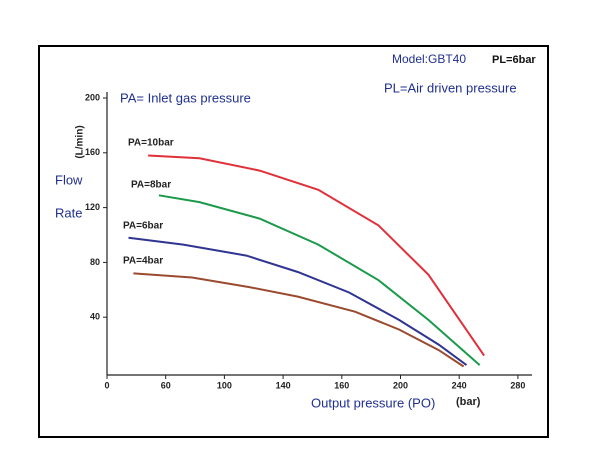 This screenshot has width=589, height=473. I want to click on pl-note: PL=Air driven pressure, so click(450, 87).